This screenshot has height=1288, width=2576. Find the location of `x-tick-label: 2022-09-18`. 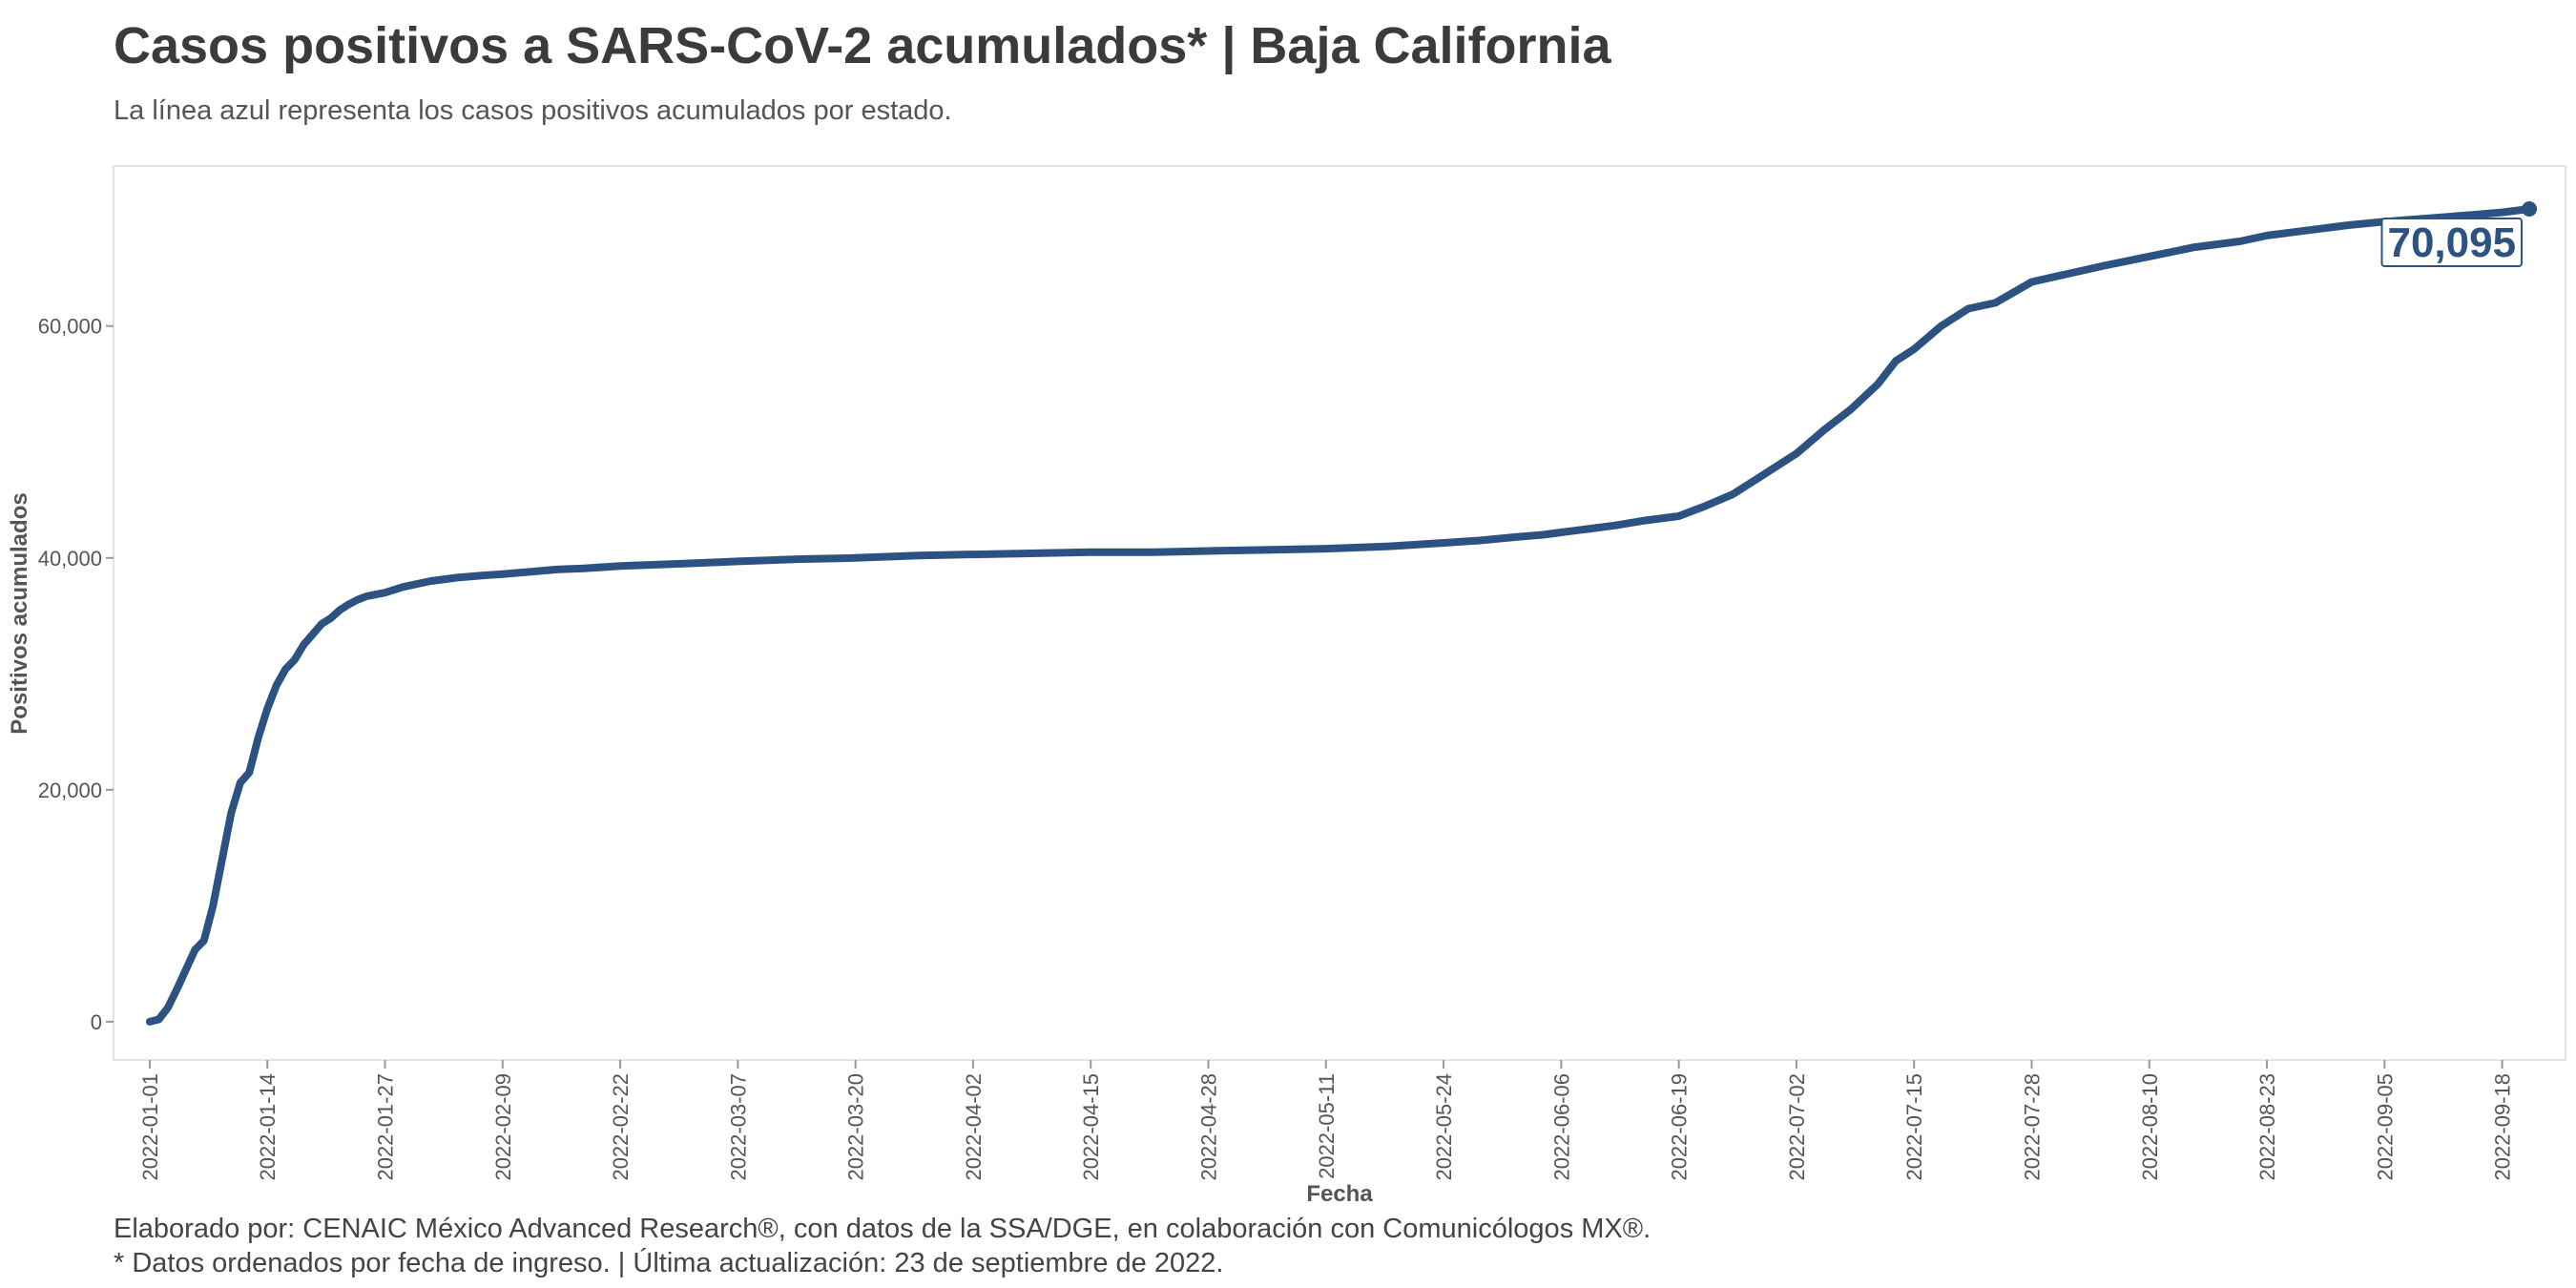

x-tick-label: 2022-09-18 is located at coordinates (2503, 1127).